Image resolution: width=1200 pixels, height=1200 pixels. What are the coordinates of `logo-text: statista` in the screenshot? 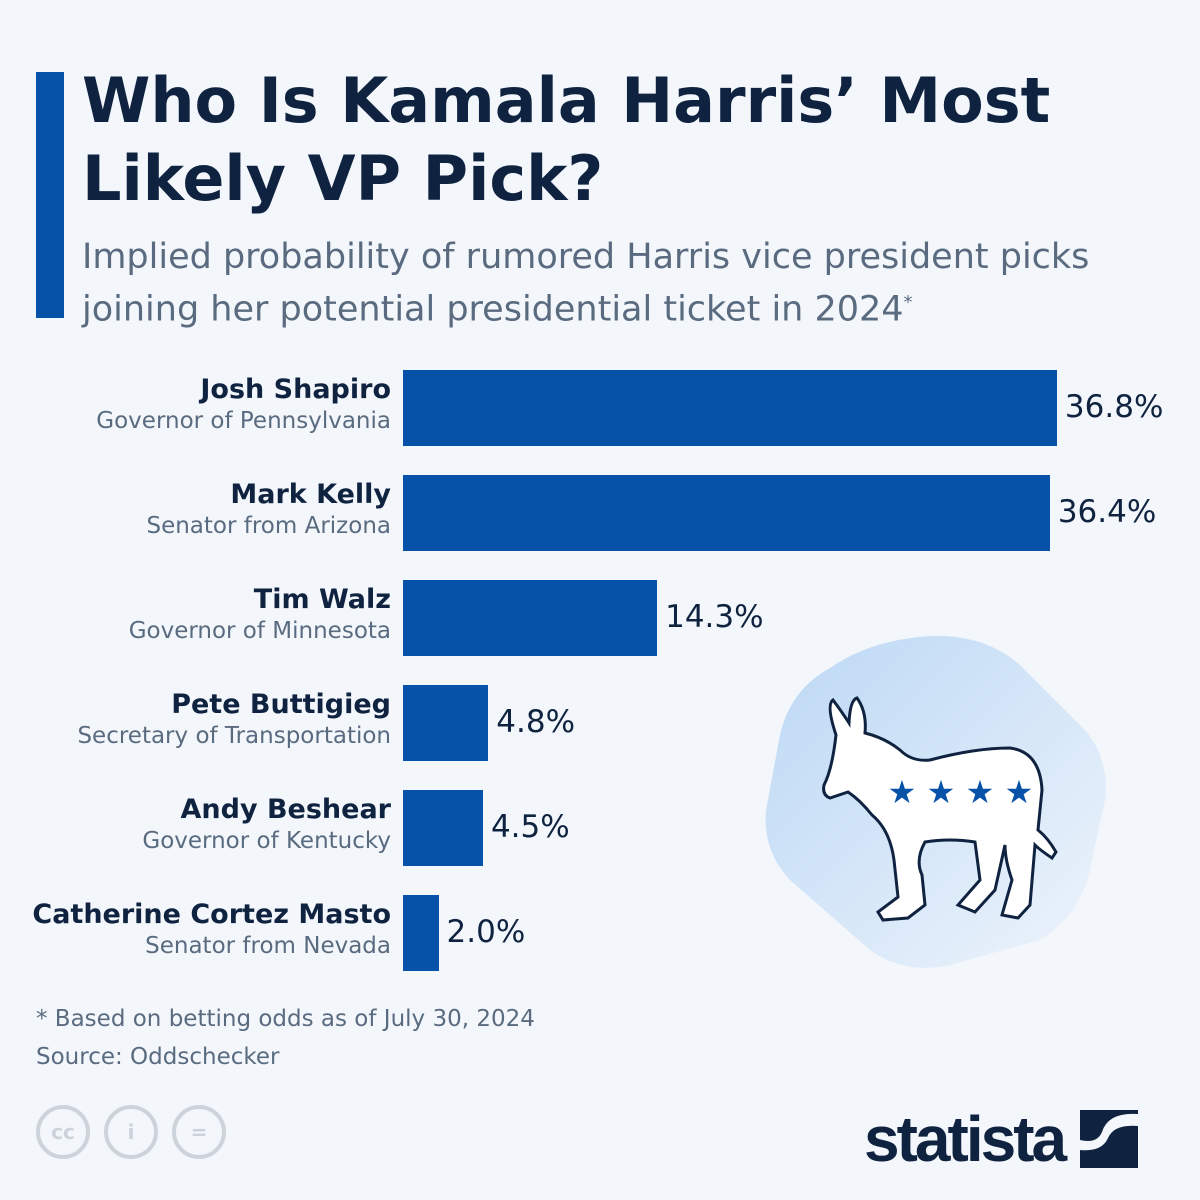 It's located at (965, 1139).